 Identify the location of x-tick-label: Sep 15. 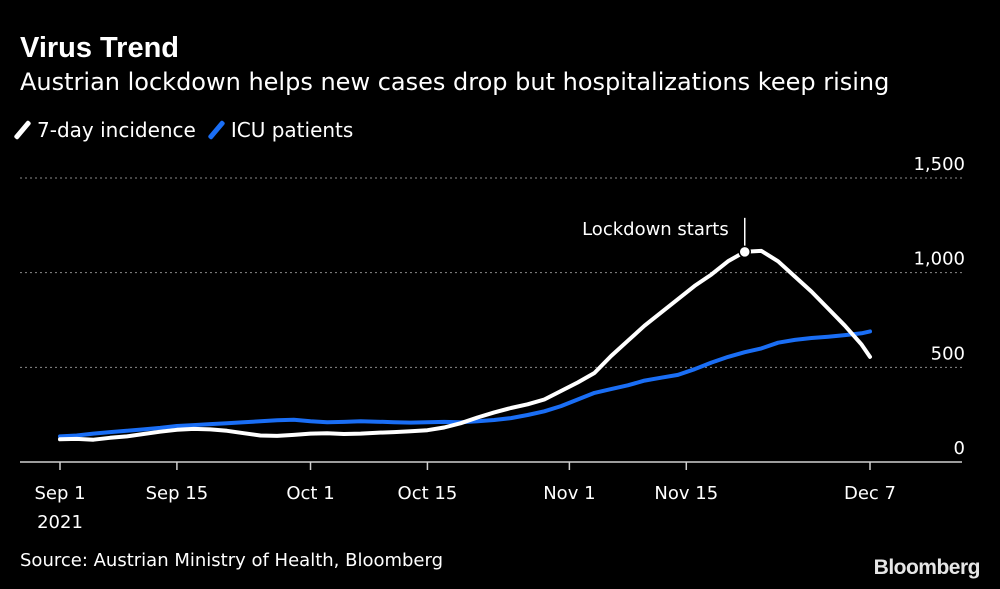
(177, 493).